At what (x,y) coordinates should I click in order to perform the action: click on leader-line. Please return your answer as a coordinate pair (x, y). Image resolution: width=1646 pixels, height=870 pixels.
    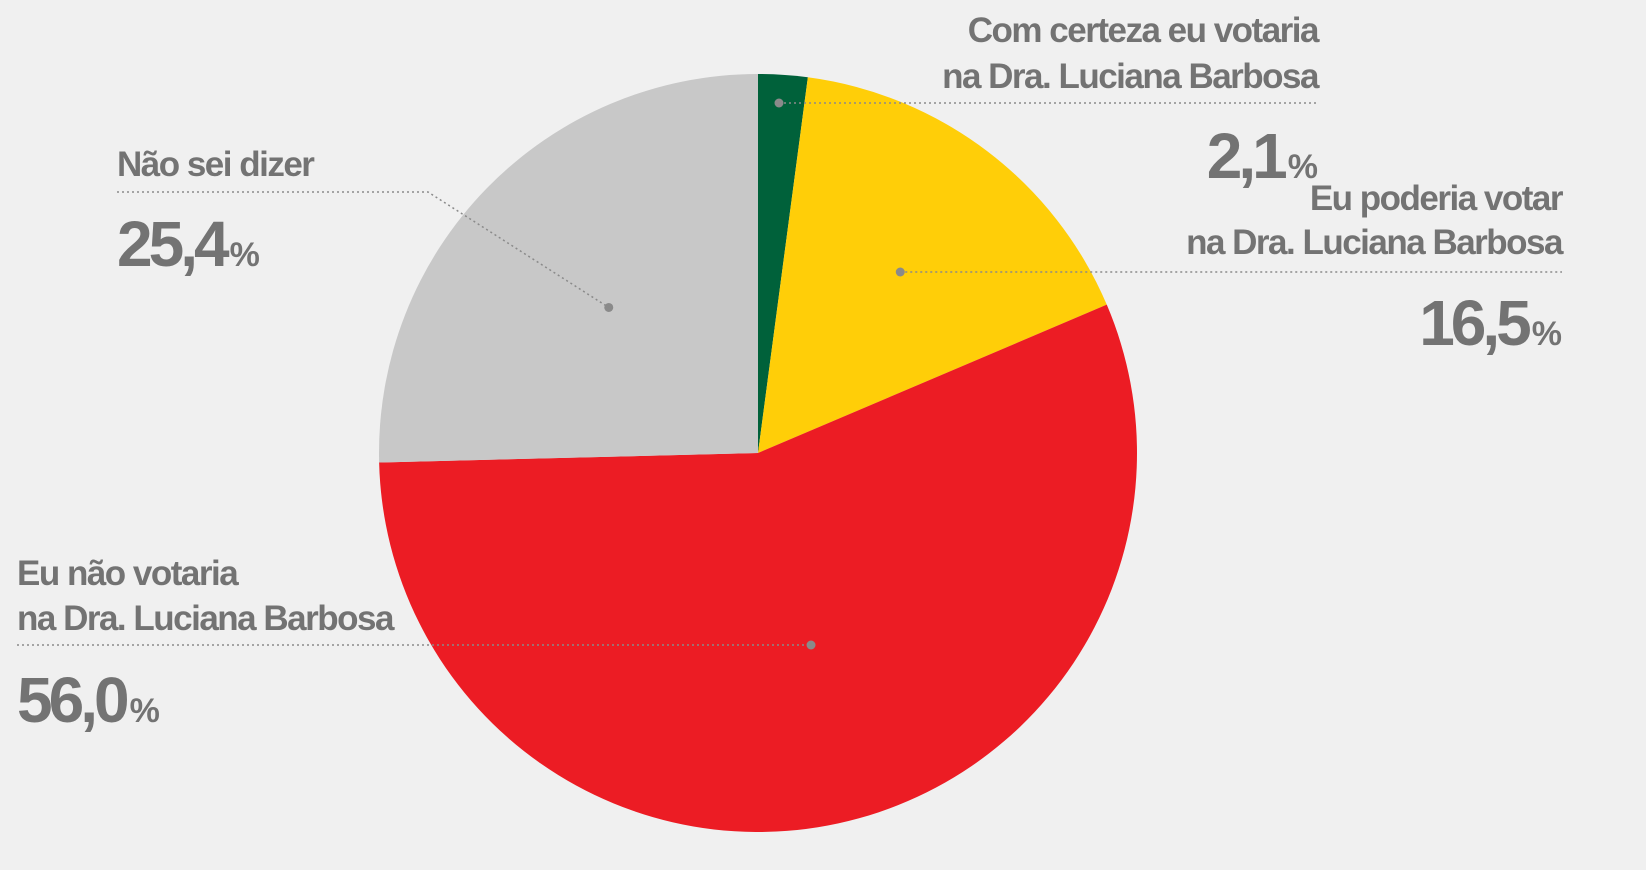
    Looking at the image, I should click on (363, 250).